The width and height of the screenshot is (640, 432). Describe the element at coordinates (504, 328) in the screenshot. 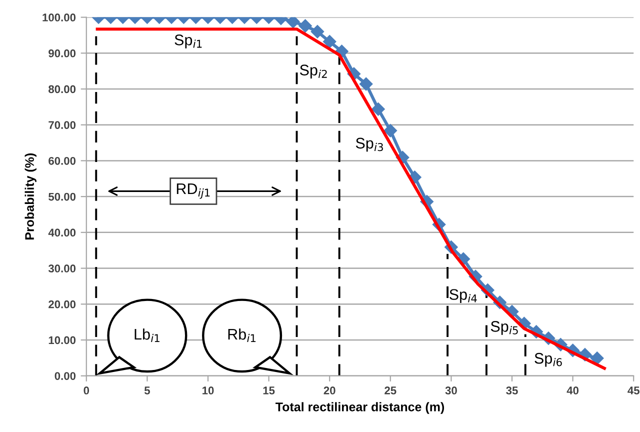

I see `annotation: Sp$_{i5}$` at that location.